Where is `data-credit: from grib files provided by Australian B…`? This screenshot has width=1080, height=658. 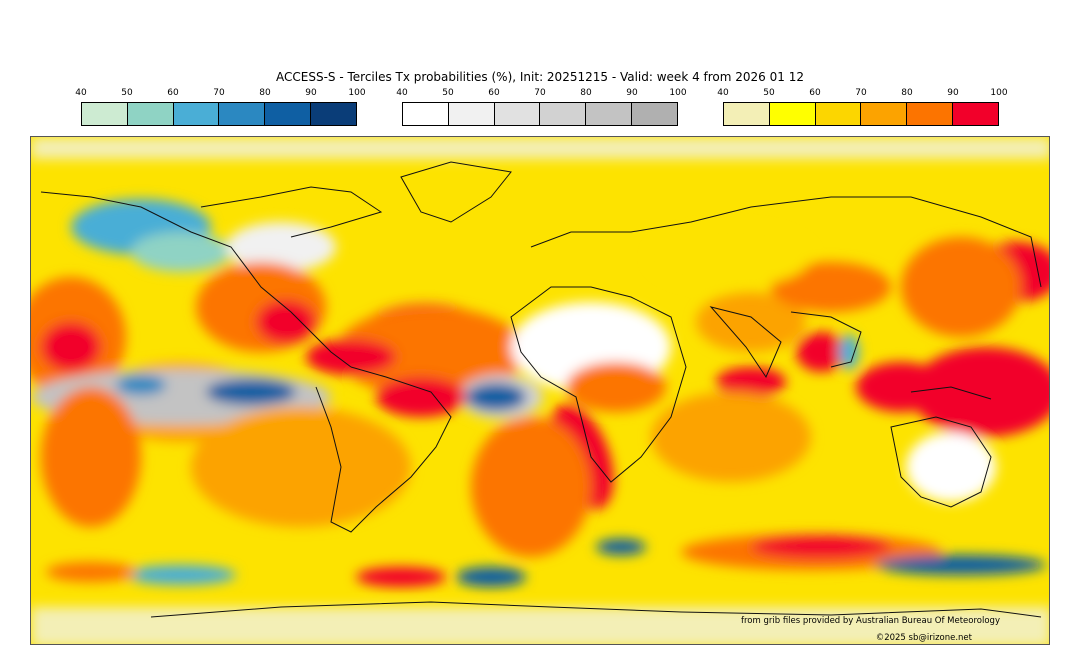 data-credit: from grib files provided by Australian B… is located at coordinates (870, 621).